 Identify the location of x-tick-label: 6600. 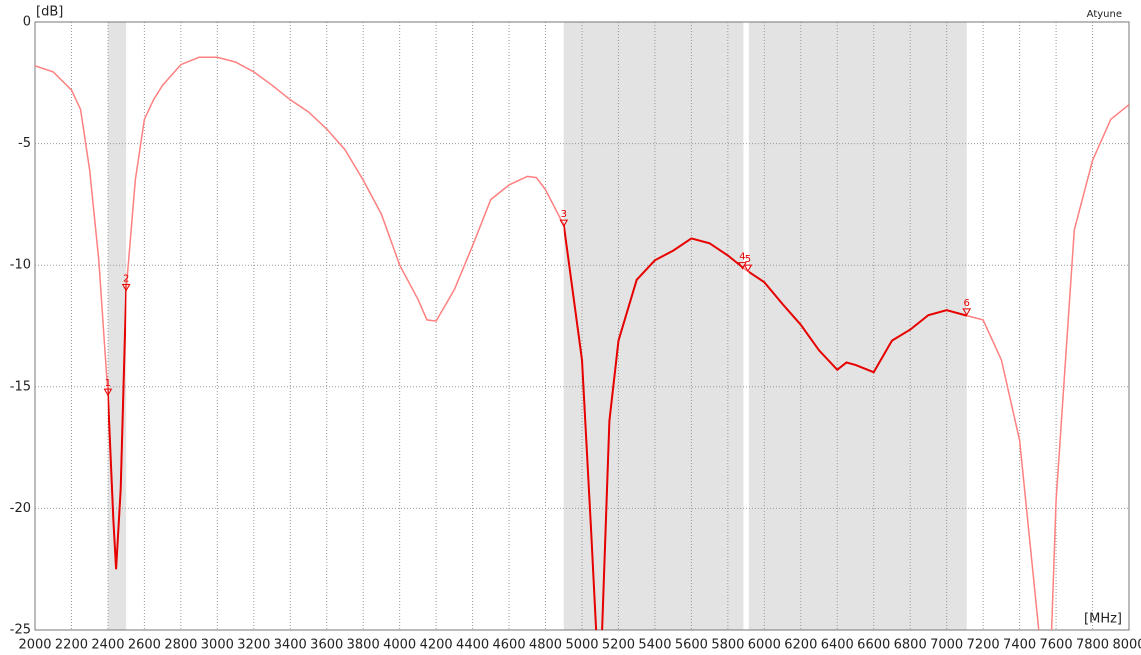
(873, 645).